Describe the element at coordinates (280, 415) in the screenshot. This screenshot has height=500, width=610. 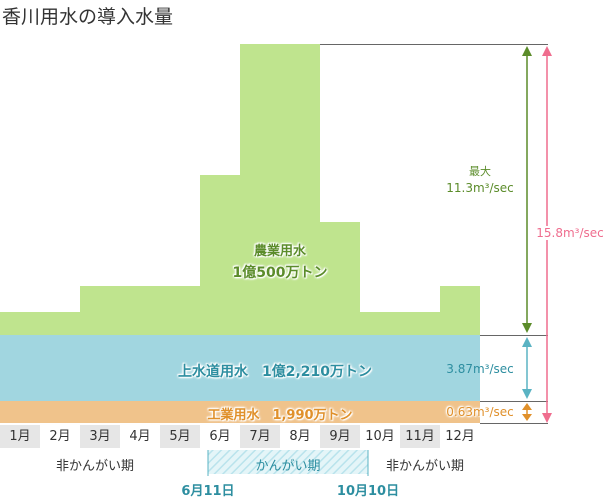
I see `industrial-label: 工業用水 1,990万トン` at that location.